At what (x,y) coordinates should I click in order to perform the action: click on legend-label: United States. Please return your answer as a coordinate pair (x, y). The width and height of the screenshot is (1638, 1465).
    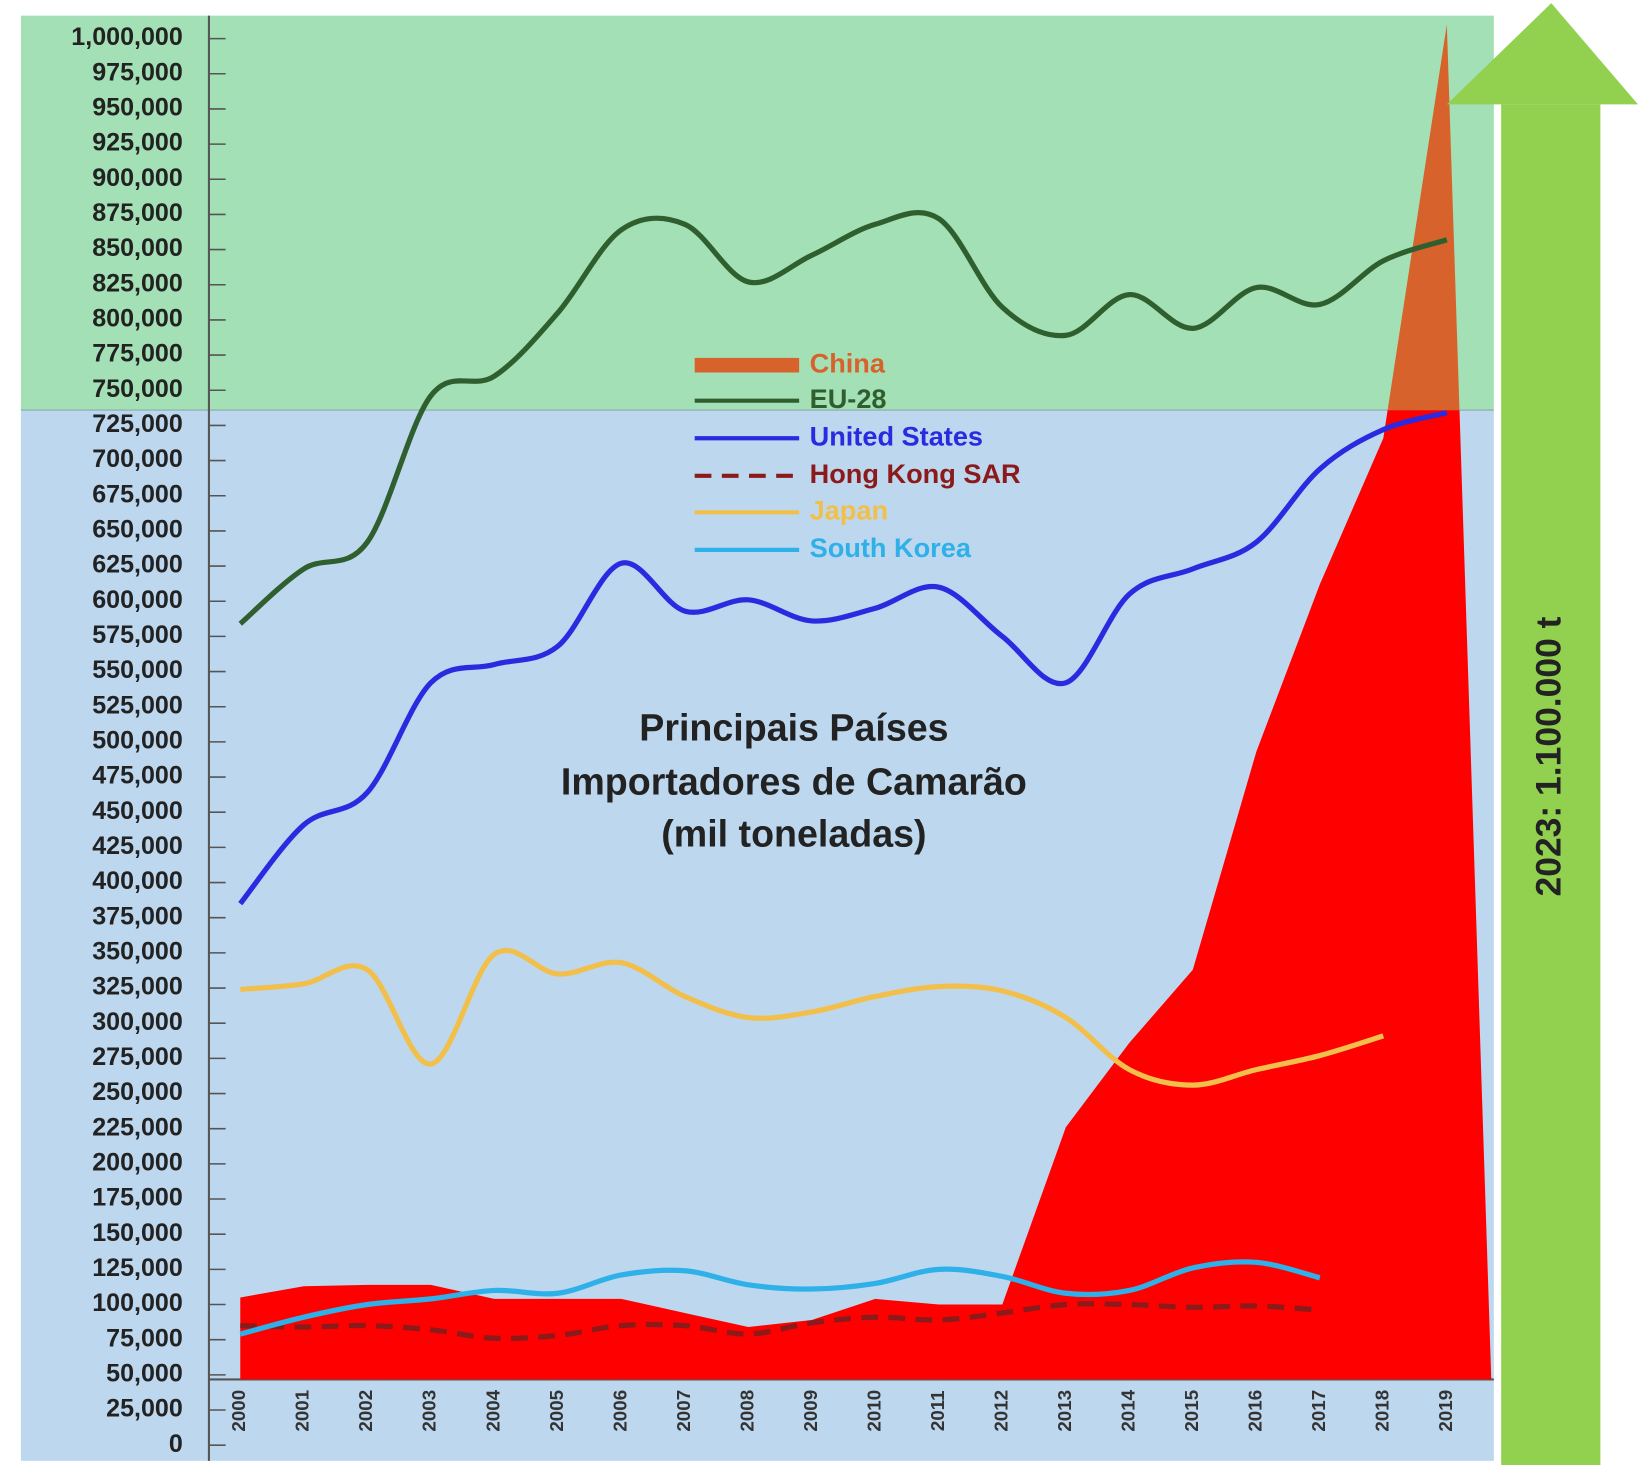
    Looking at the image, I should click on (896, 435).